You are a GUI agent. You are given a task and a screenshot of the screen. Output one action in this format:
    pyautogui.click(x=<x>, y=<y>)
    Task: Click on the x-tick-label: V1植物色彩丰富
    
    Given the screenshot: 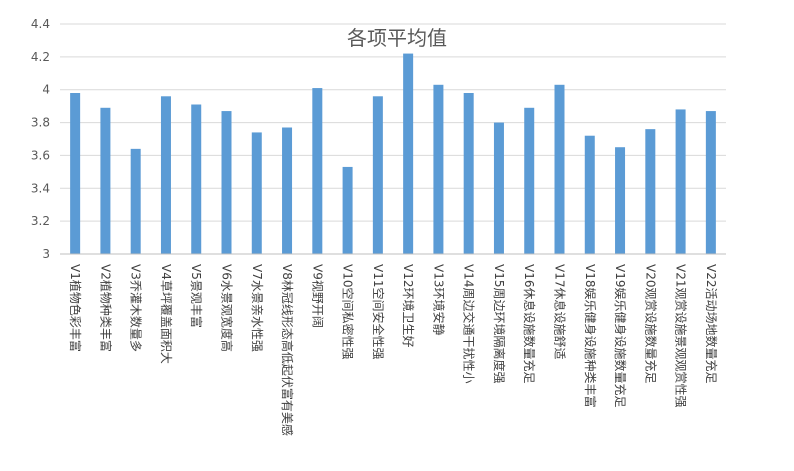 What is the action you would take?
    pyautogui.click(x=75, y=308)
    